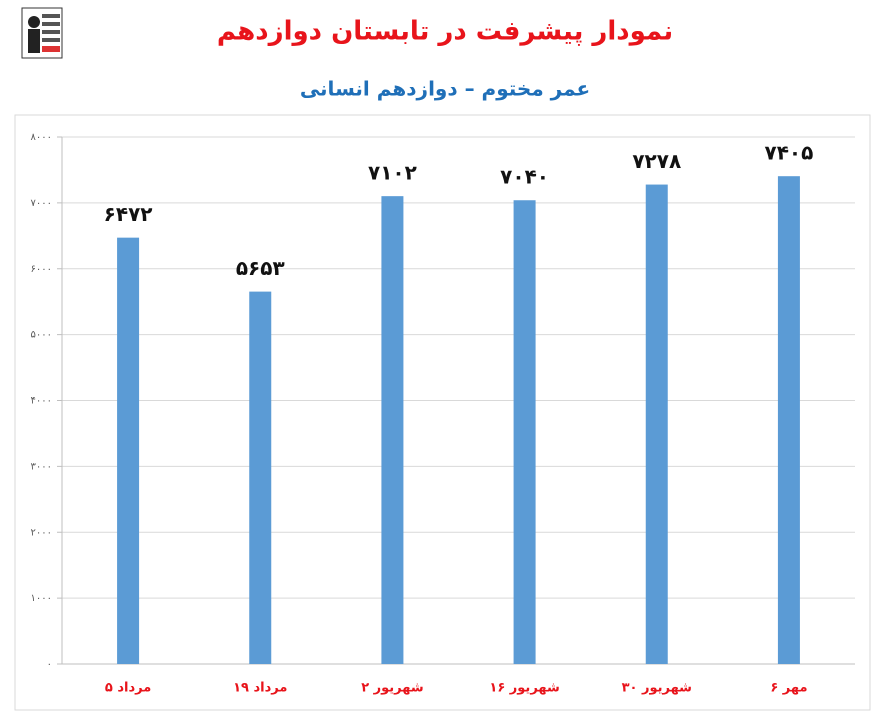 Image resolution: width=879 pixels, height=722 pixels. What do you see at coordinates (657, 688) in the screenshot?
I see `x-tick-label: ۳۰ شهریور` at bounding box center [657, 688].